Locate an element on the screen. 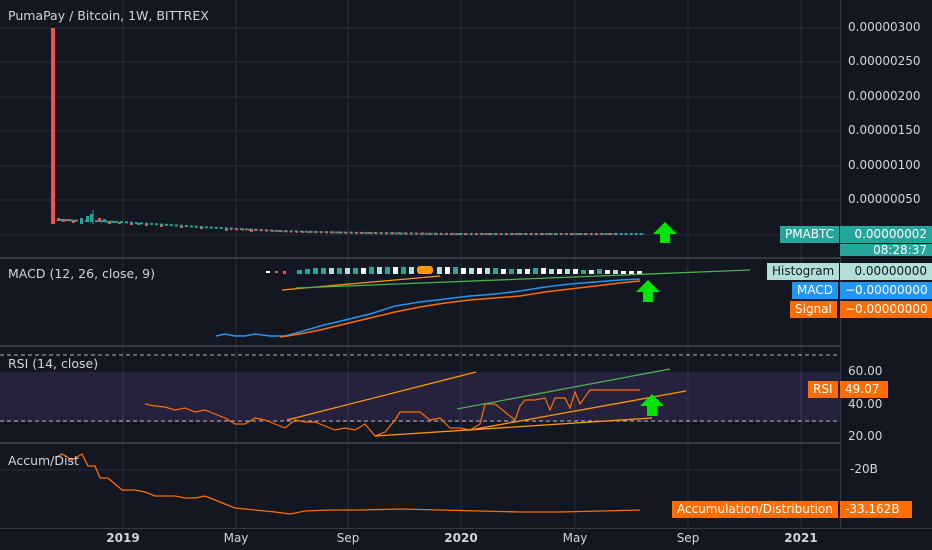 This screenshot has height=550, width=932. ad-label-tag: Accumulation/Distribution is located at coordinates (755, 509).